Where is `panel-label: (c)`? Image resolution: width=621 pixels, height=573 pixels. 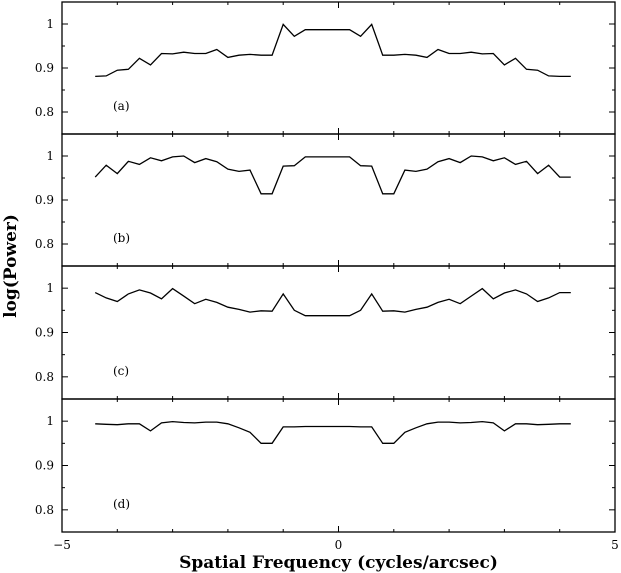 panel-label: (c) is located at coordinates (121, 371).